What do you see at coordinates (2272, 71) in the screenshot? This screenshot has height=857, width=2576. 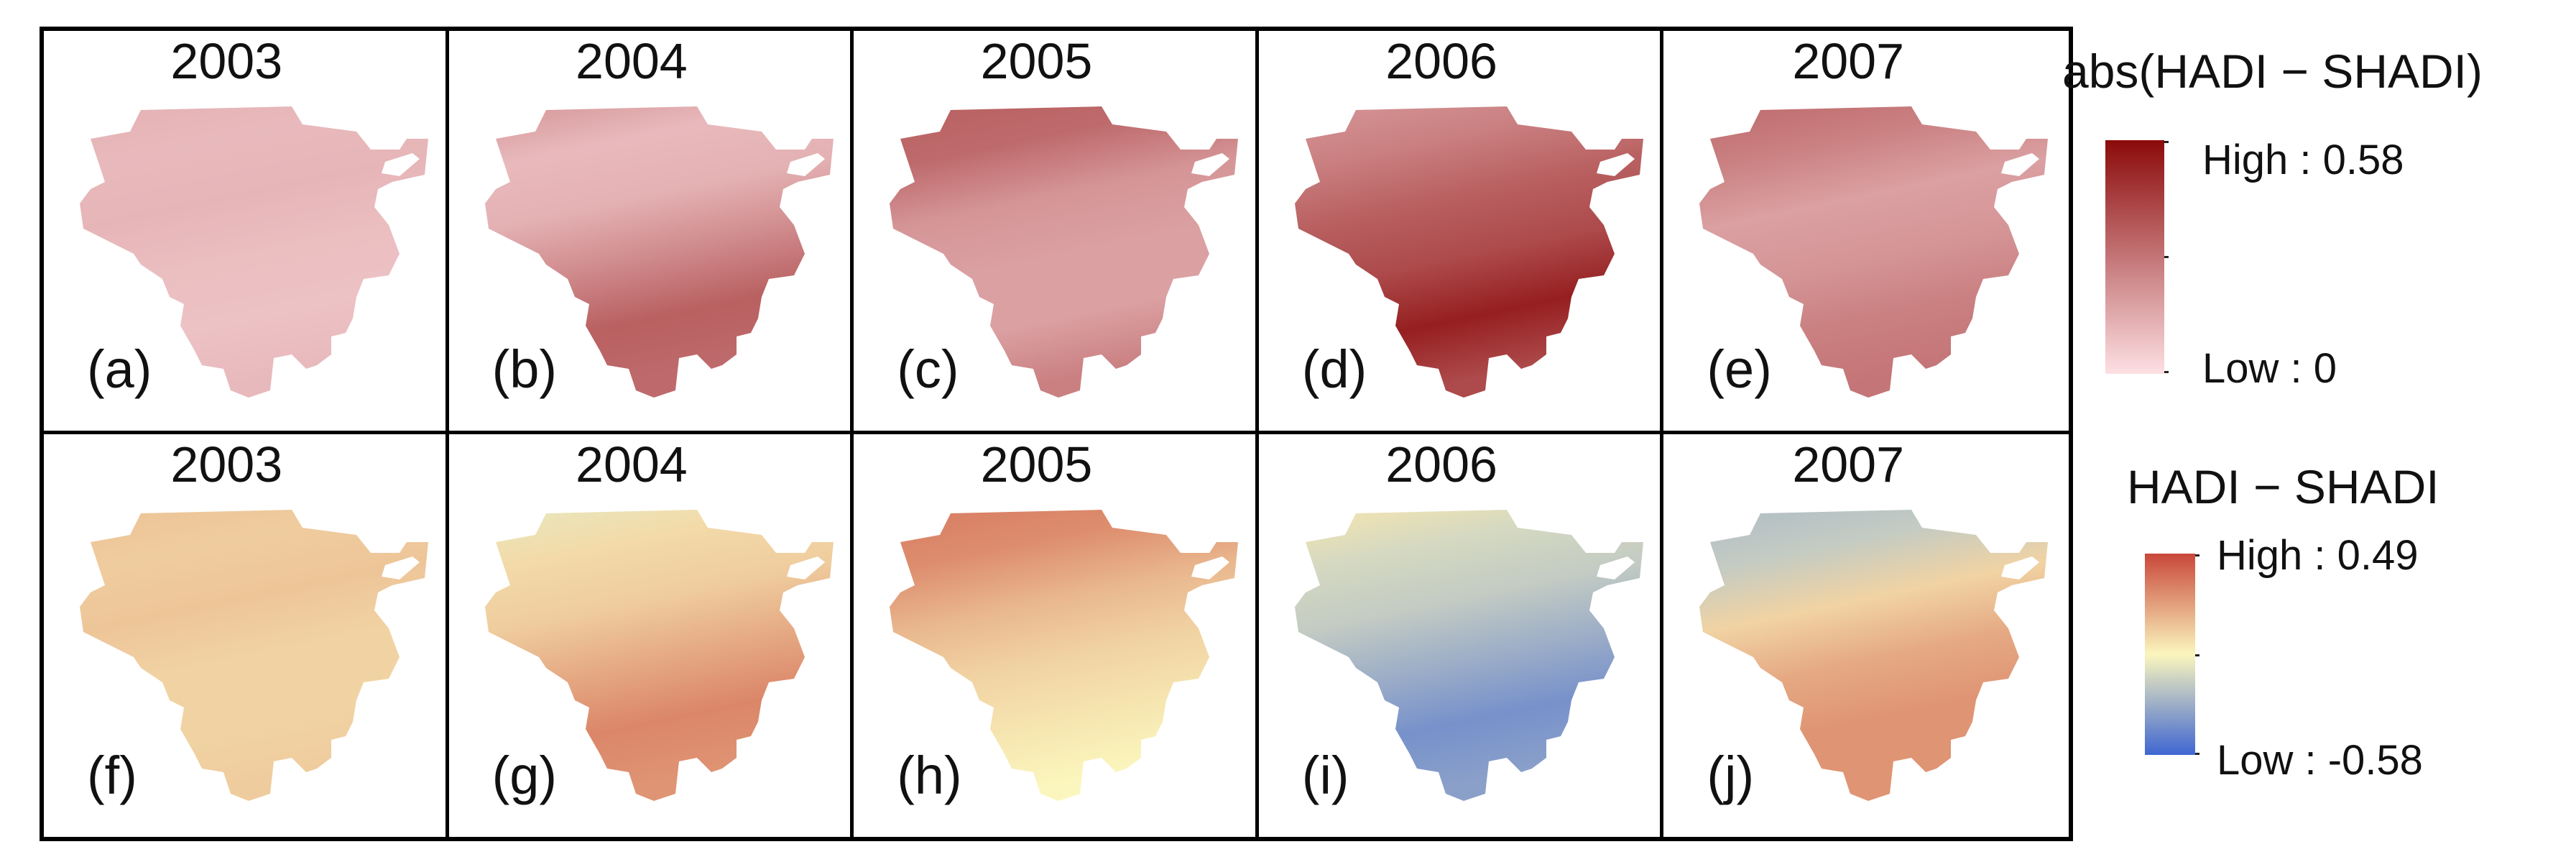 I see `legend-abs-title: abs(HADI − SHADI)` at bounding box center [2272, 71].